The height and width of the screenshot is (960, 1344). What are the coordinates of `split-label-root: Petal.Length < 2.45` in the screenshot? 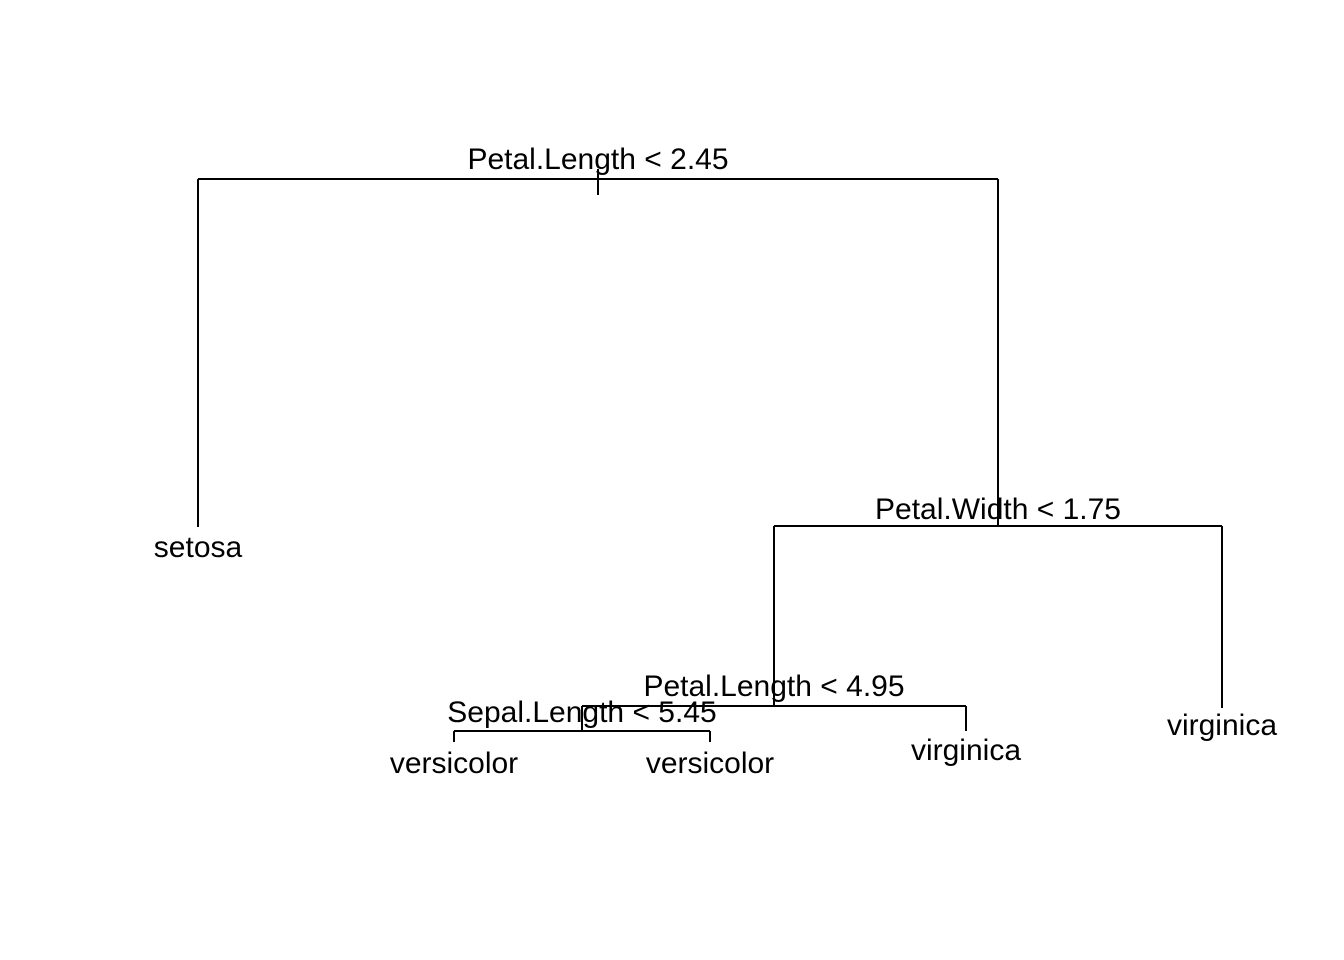 It's located at (597, 159).